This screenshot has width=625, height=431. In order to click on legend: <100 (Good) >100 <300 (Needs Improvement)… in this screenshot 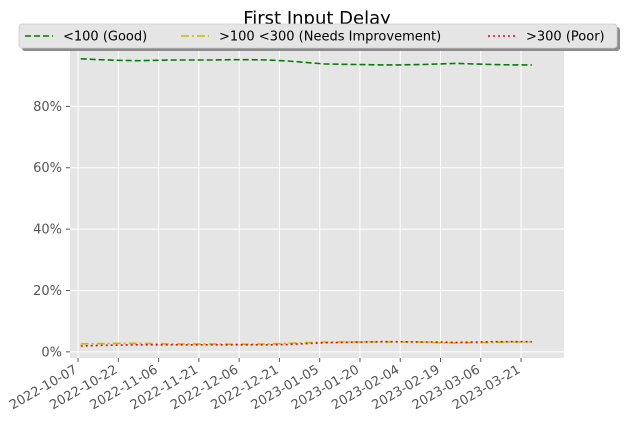, I will do `click(319, 37)`.